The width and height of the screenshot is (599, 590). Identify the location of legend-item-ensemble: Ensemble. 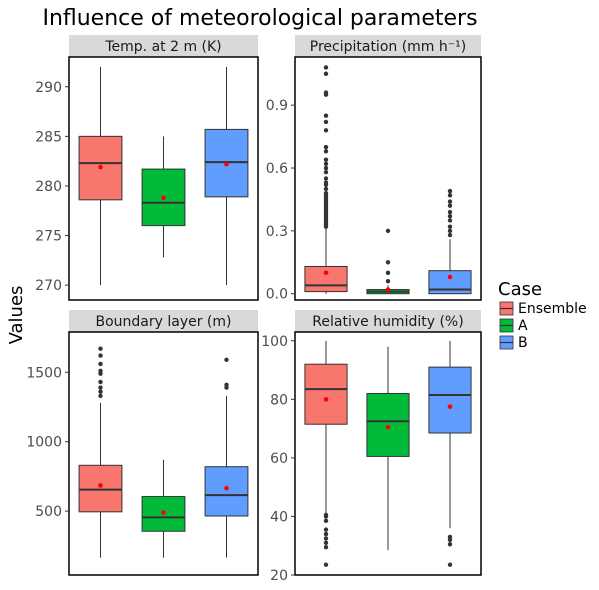
(543, 309).